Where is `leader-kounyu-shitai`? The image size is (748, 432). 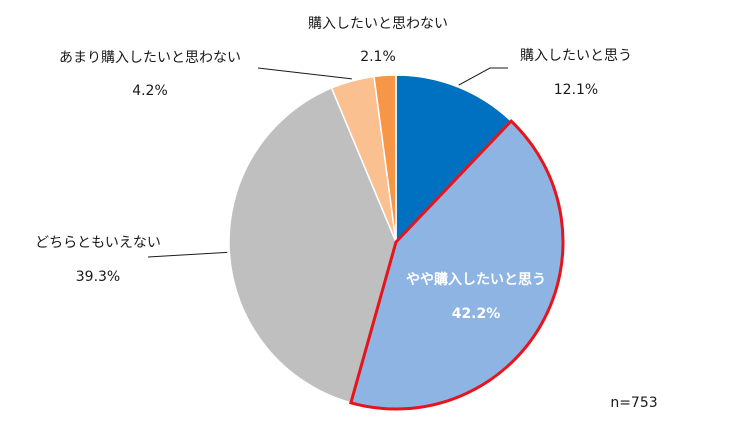
leader-kounyu-shitai is located at coordinates (483, 76).